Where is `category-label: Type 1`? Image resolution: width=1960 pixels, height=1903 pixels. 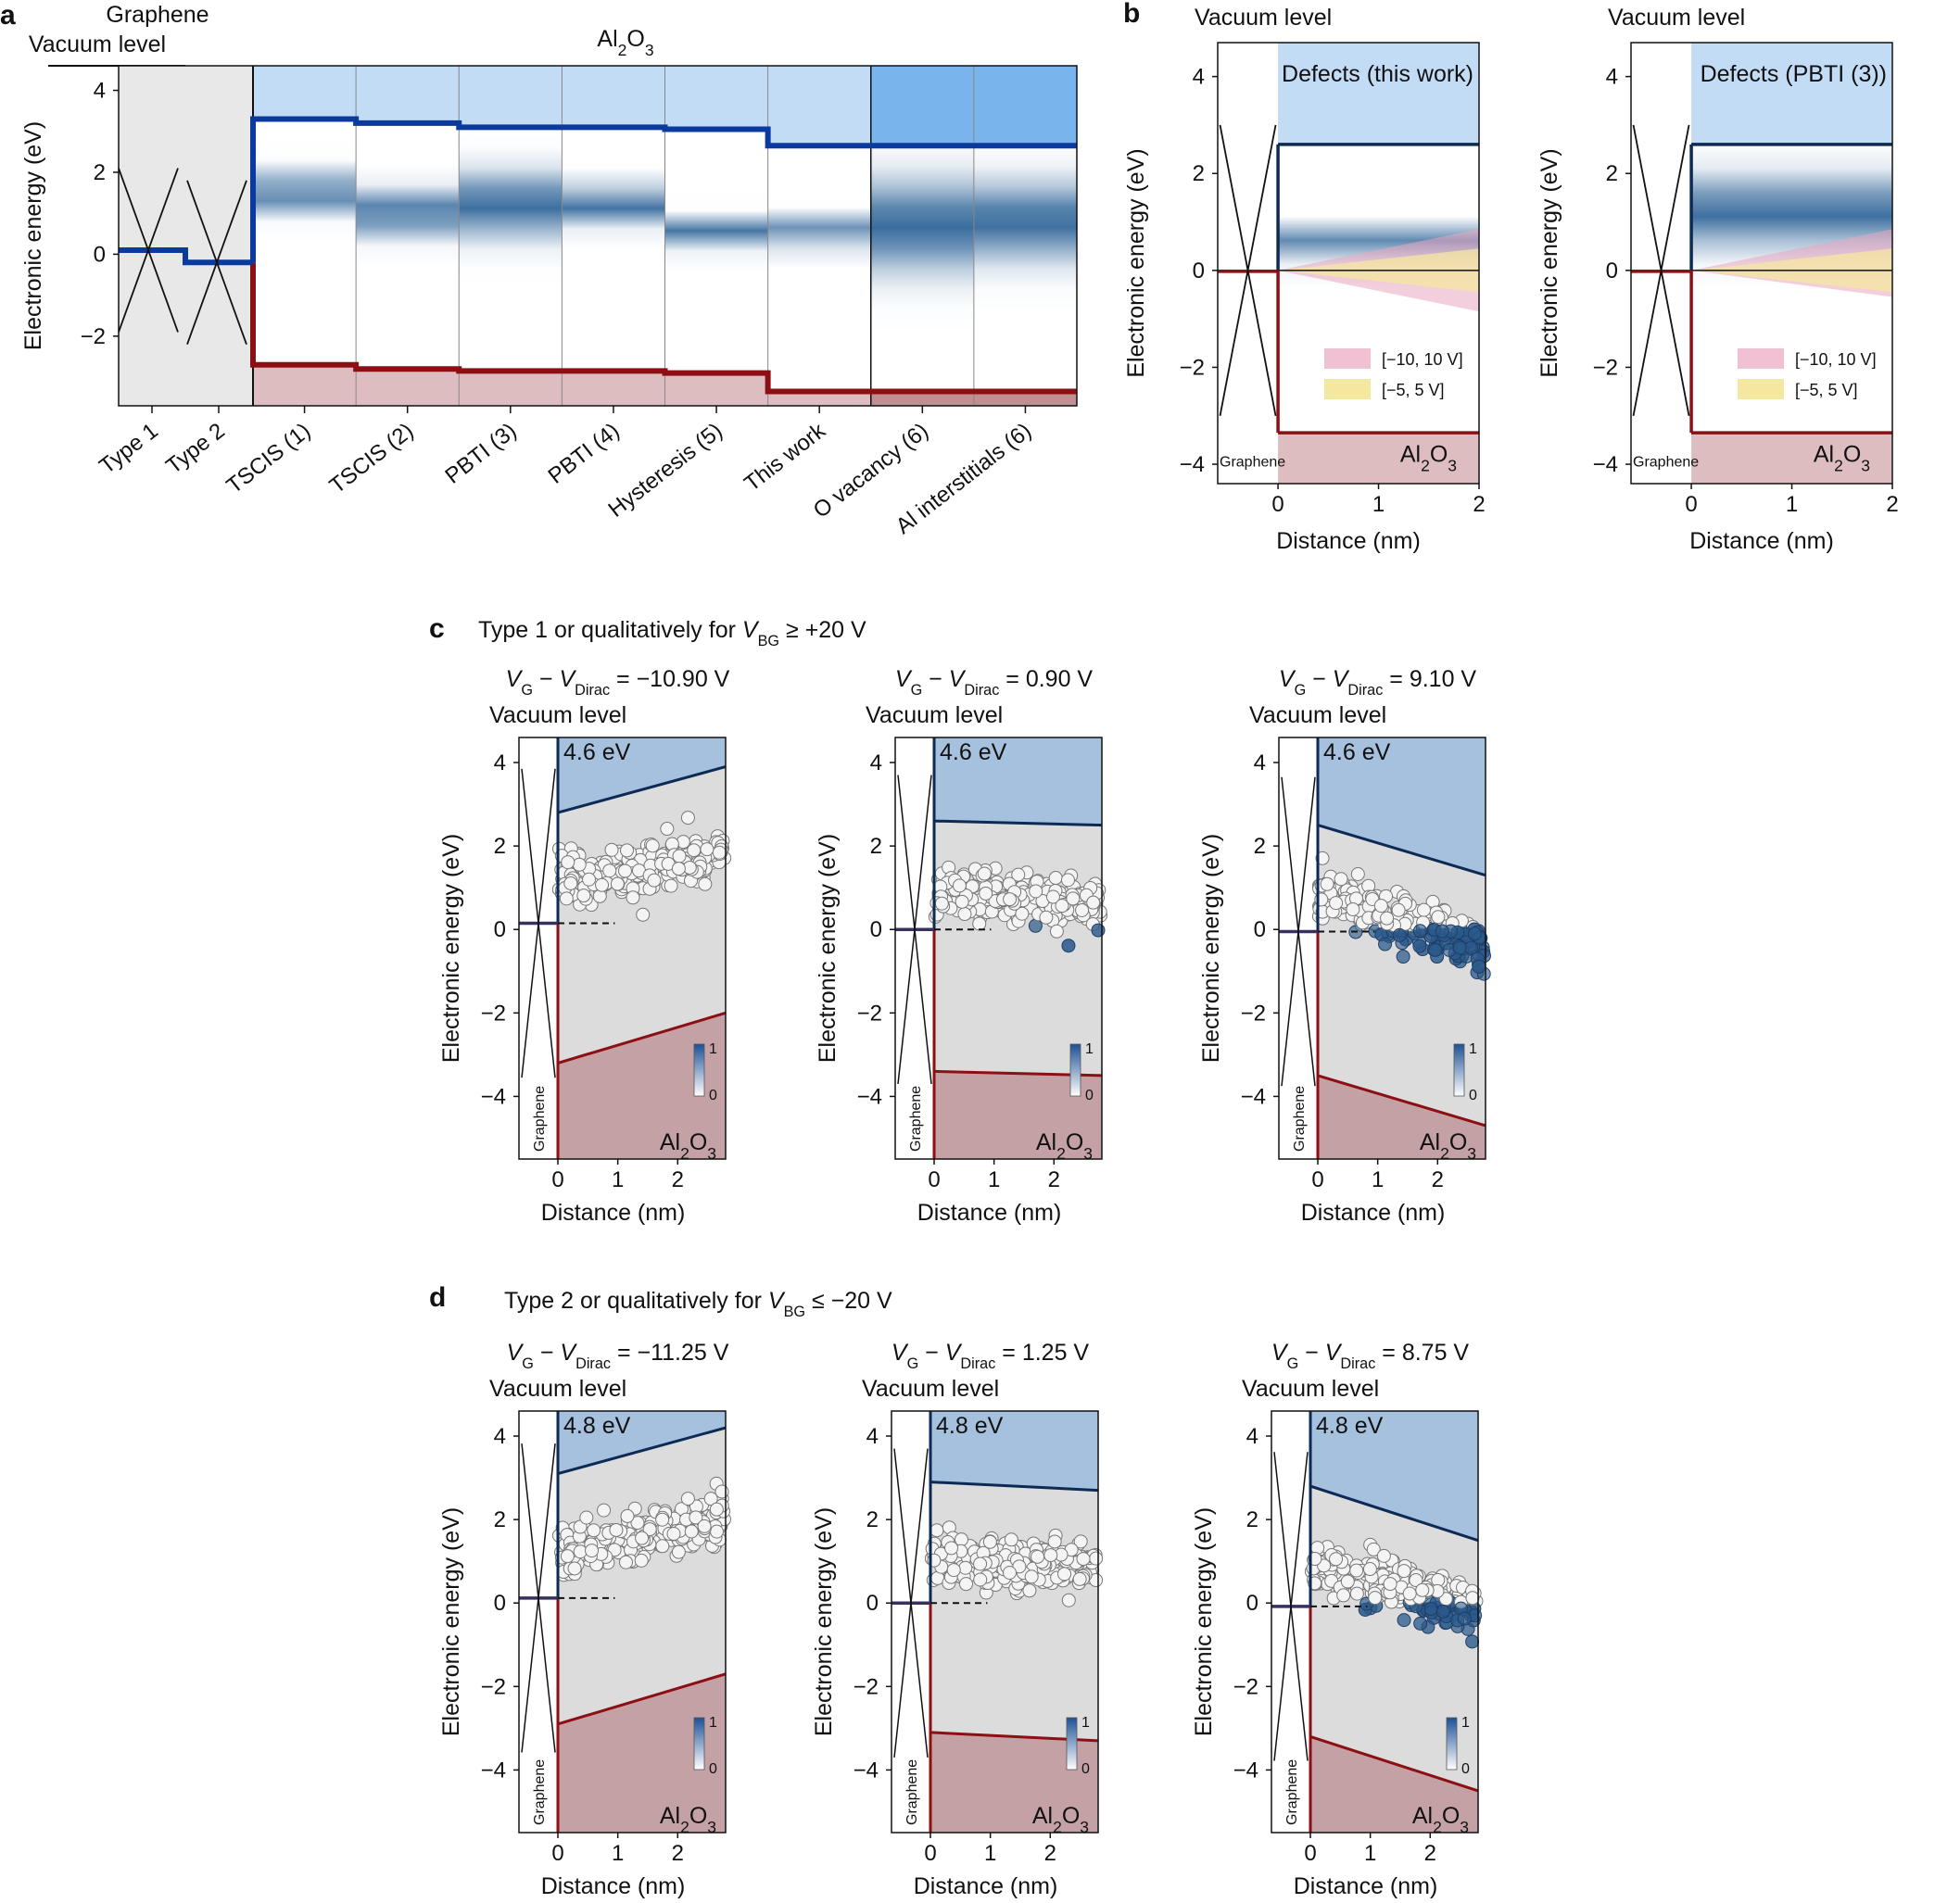 category-label: Type 1 is located at coordinates (128, 448).